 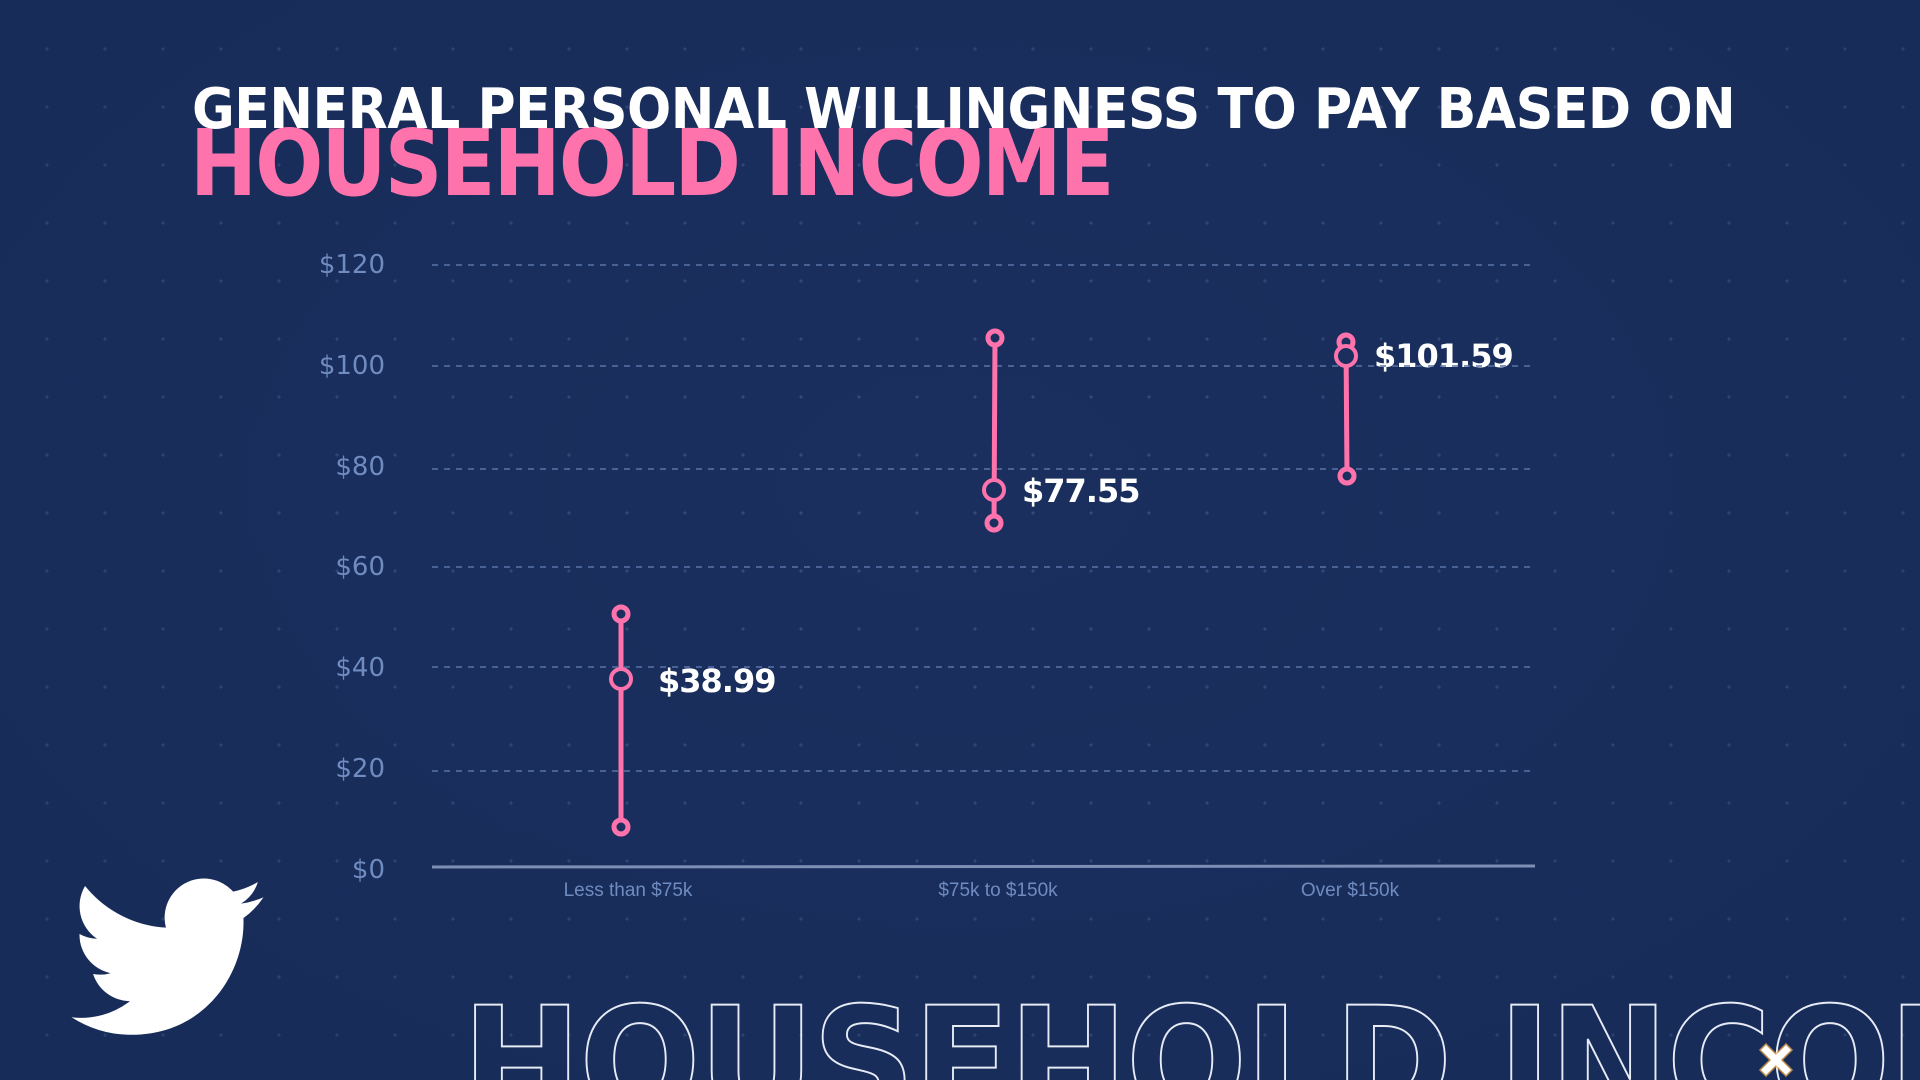 I want to click on x-tick-75k-to-150k: $75k to $150k, so click(x=998, y=890).